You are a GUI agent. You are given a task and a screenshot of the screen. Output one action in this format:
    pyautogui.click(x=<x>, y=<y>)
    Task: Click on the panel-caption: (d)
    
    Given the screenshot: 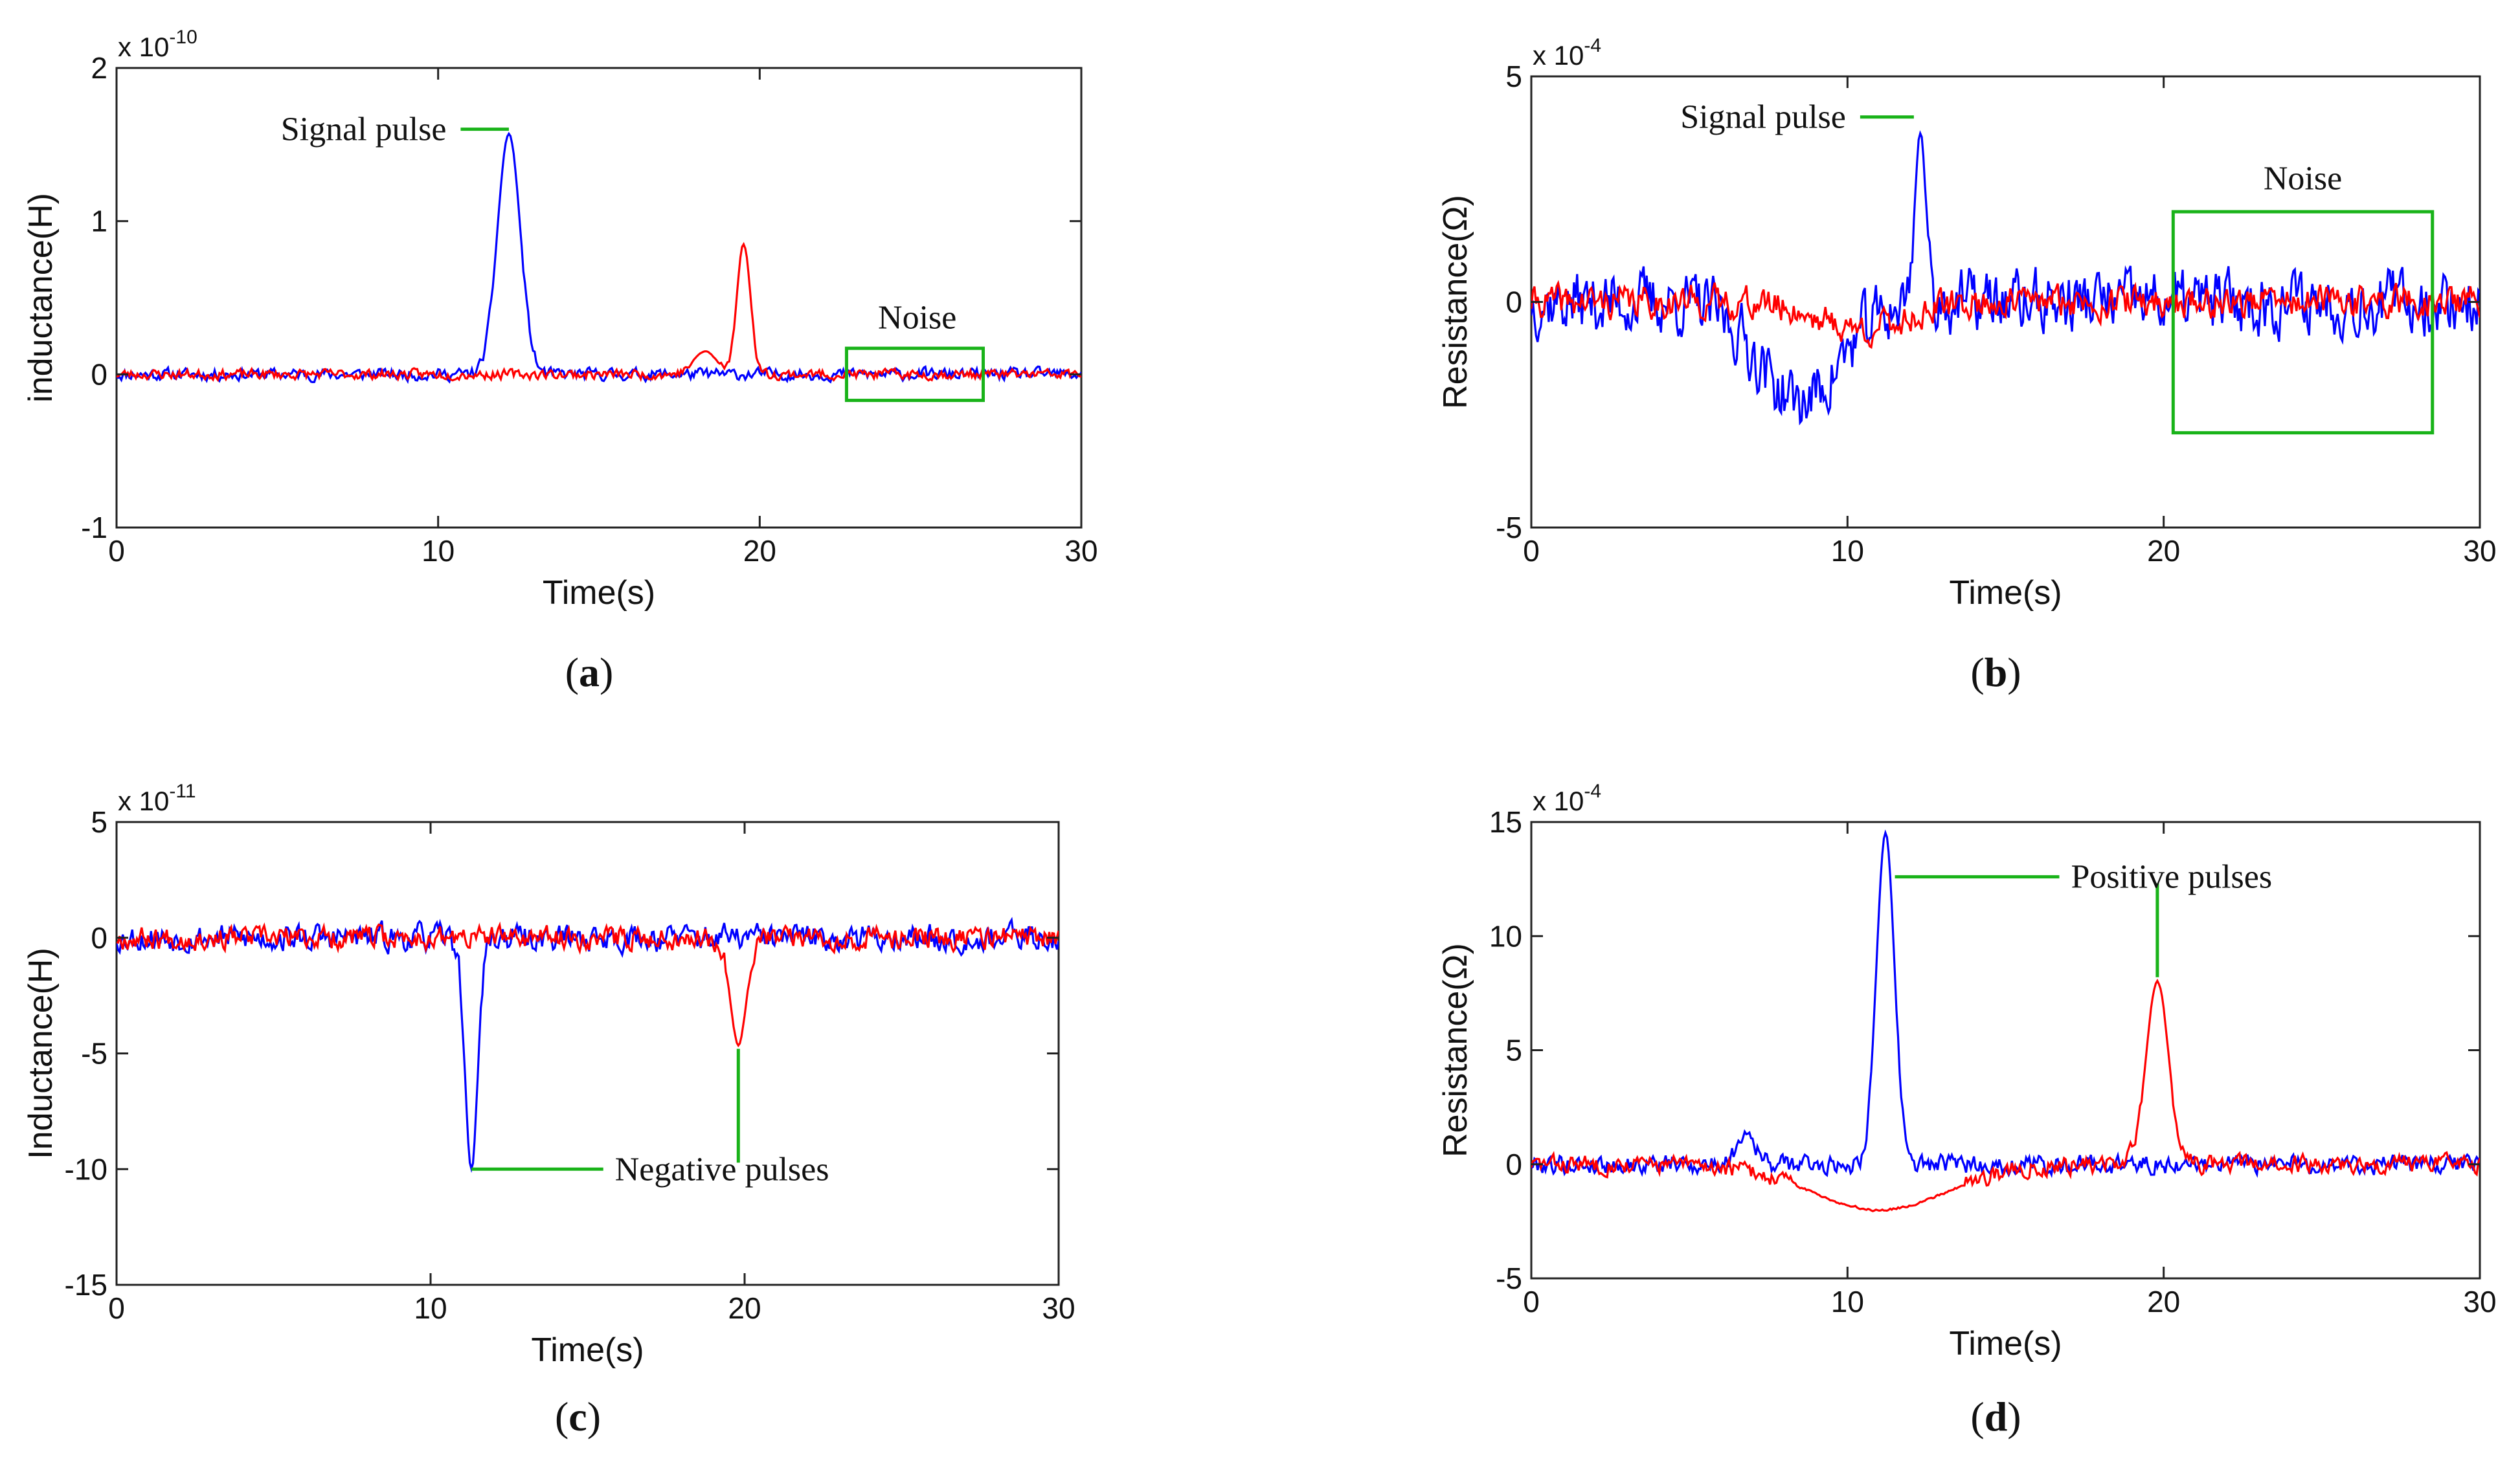 What is the action you would take?
    pyautogui.click(x=1995, y=1417)
    